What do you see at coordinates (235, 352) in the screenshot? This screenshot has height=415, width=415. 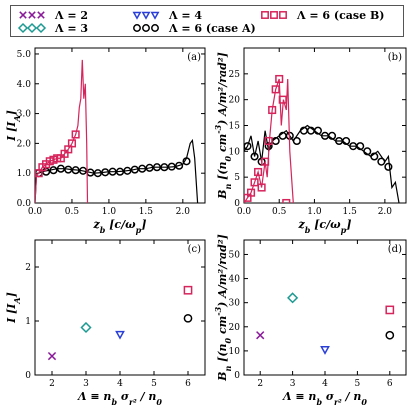 I see `y-tick-label: 10` at bounding box center [235, 352].